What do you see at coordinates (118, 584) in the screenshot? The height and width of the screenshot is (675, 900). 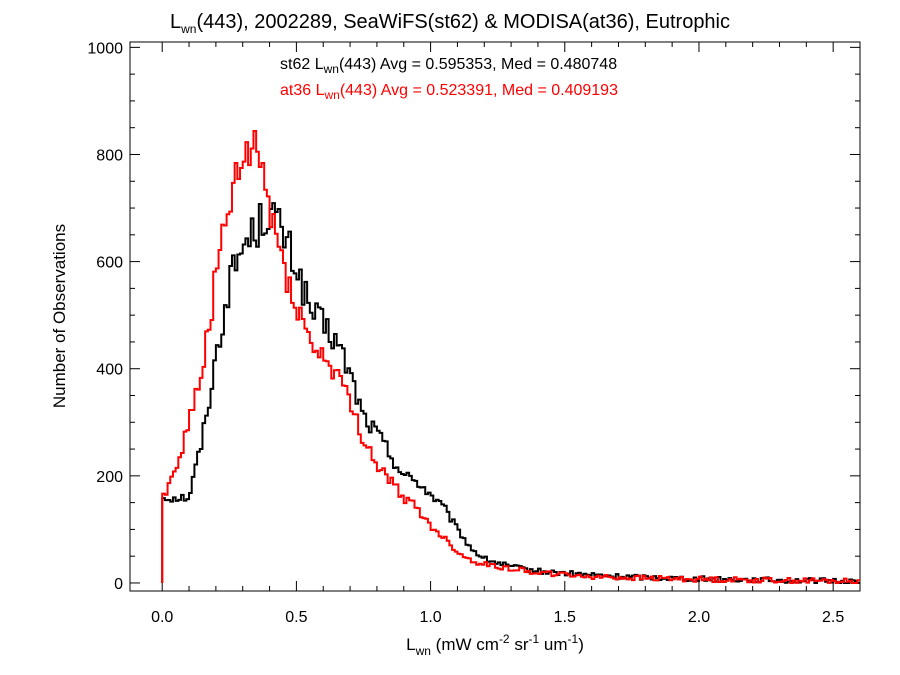 I see `y-tick-label: 0` at bounding box center [118, 584].